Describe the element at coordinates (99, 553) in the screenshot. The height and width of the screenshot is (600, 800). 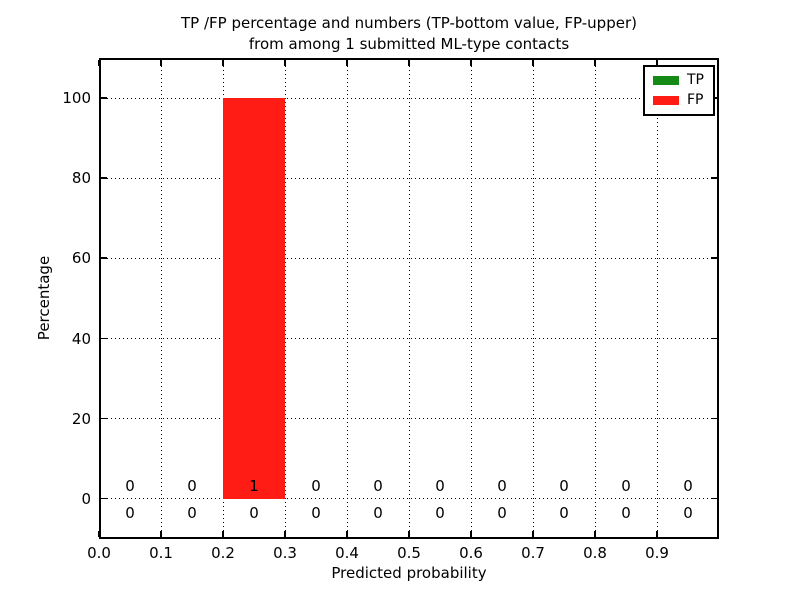
I see `x-tick-label: 0.0` at that location.